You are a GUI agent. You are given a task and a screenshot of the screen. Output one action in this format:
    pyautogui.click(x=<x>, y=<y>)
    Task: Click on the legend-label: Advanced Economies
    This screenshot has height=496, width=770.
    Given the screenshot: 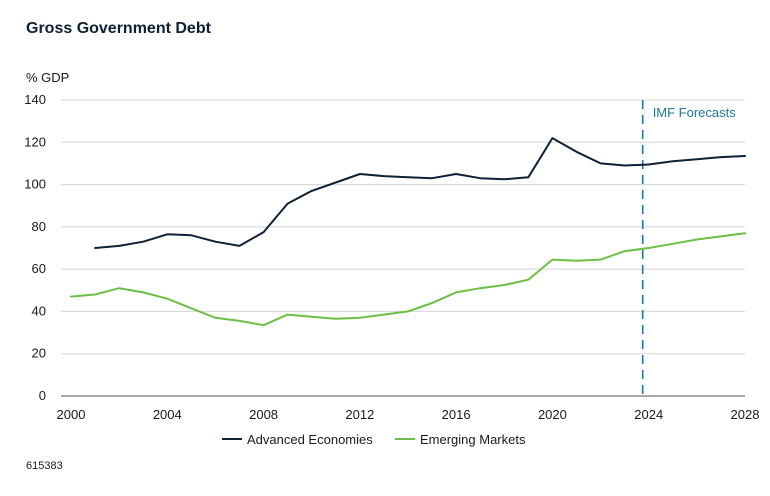 What is the action you would take?
    pyautogui.click(x=310, y=439)
    